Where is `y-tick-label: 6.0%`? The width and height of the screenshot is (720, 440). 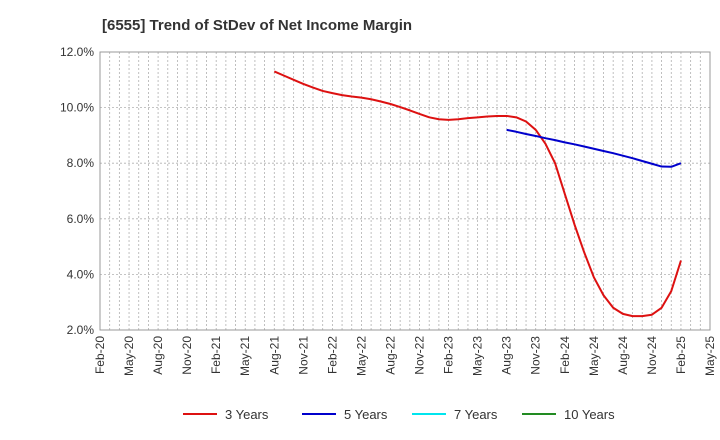 y-tick-label: 6.0% is located at coordinates (81, 219).